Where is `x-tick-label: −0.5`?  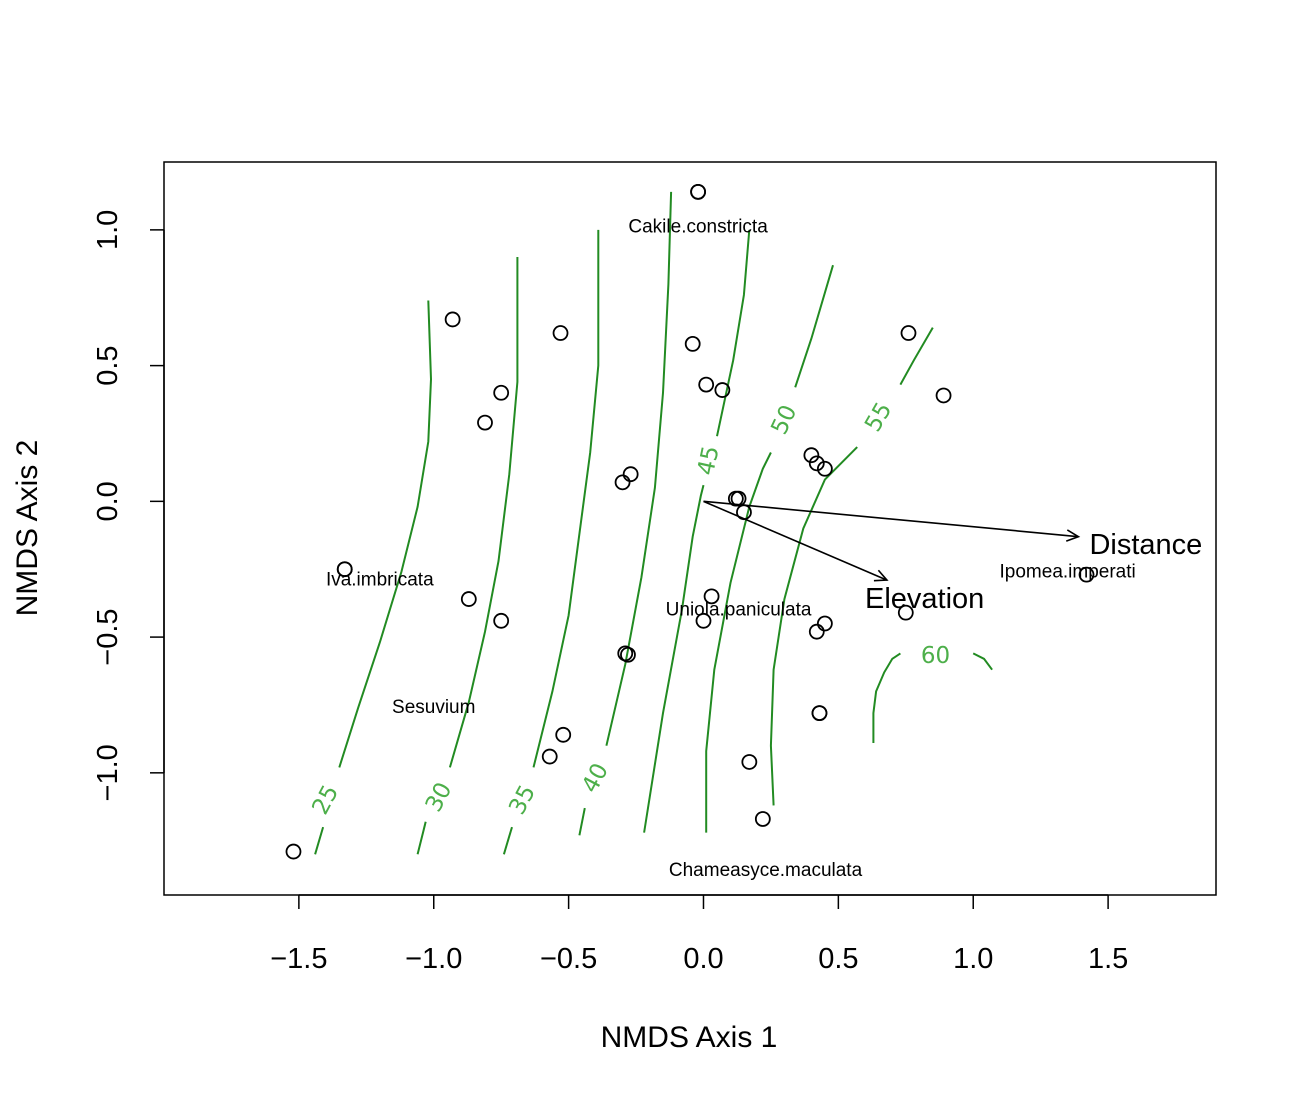
x-tick-label: −0.5 is located at coordinates (568, 959).